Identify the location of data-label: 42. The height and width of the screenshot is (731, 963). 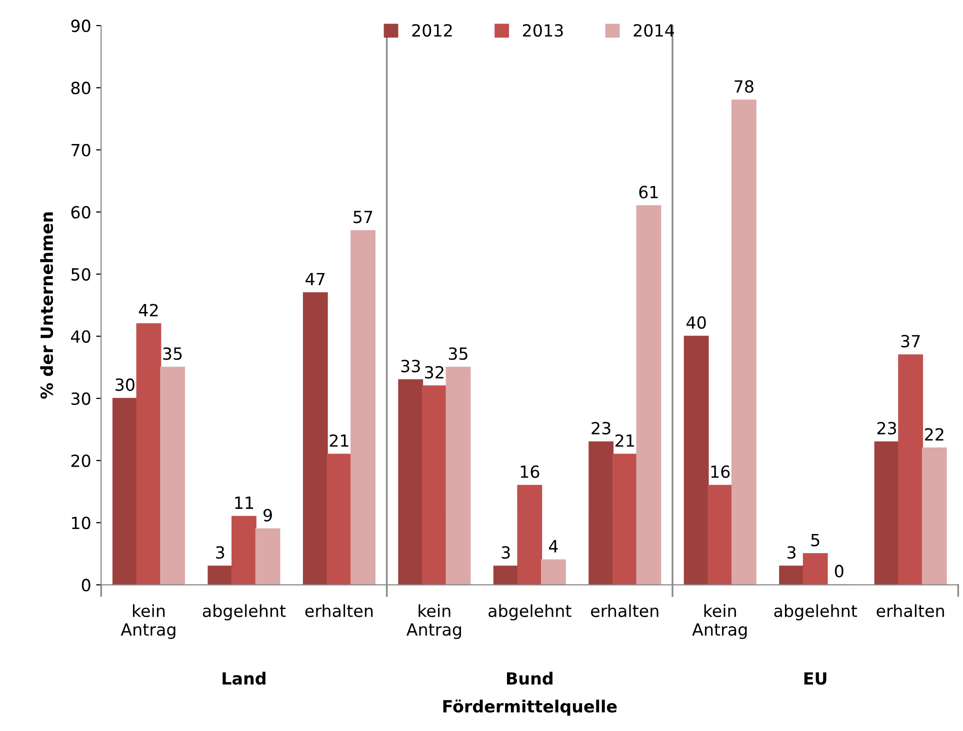
(148, 310).